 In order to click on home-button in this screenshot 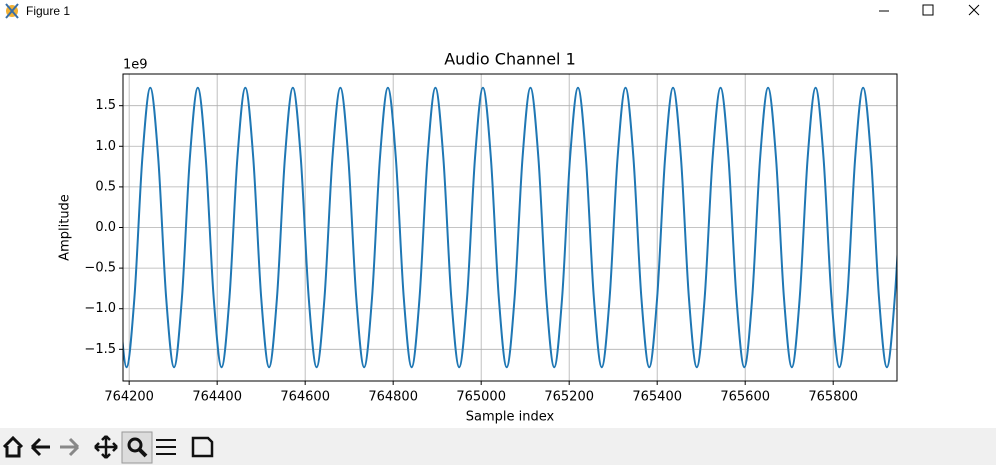, I will do `click(13, 446)`.